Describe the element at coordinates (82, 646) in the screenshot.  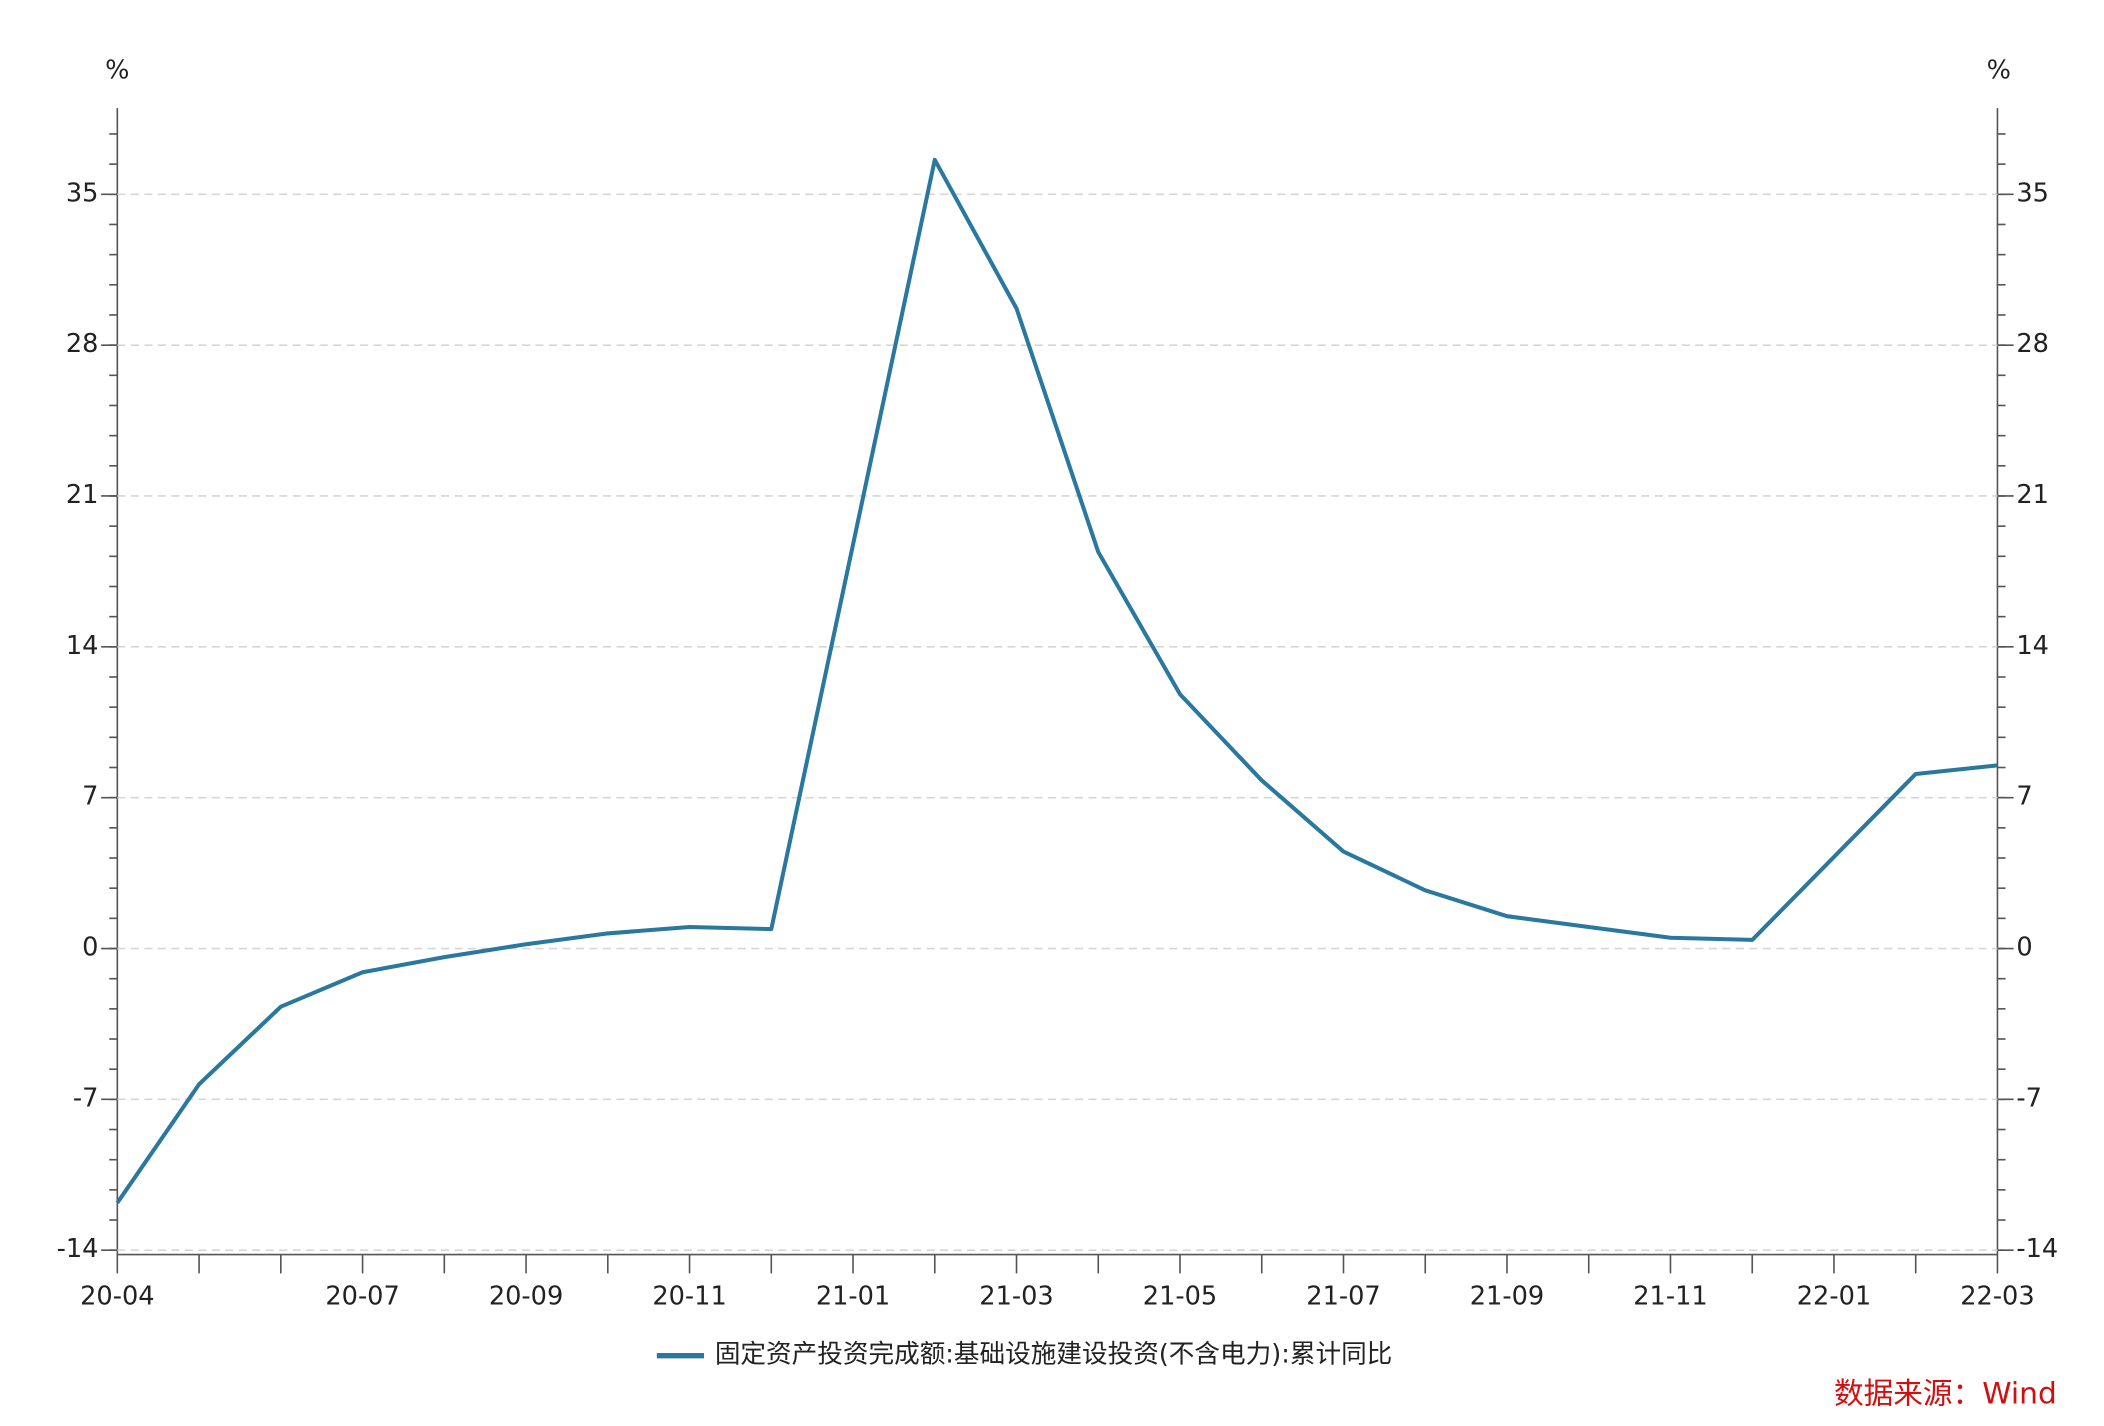
I see `y-tick-label: 14` at that location.